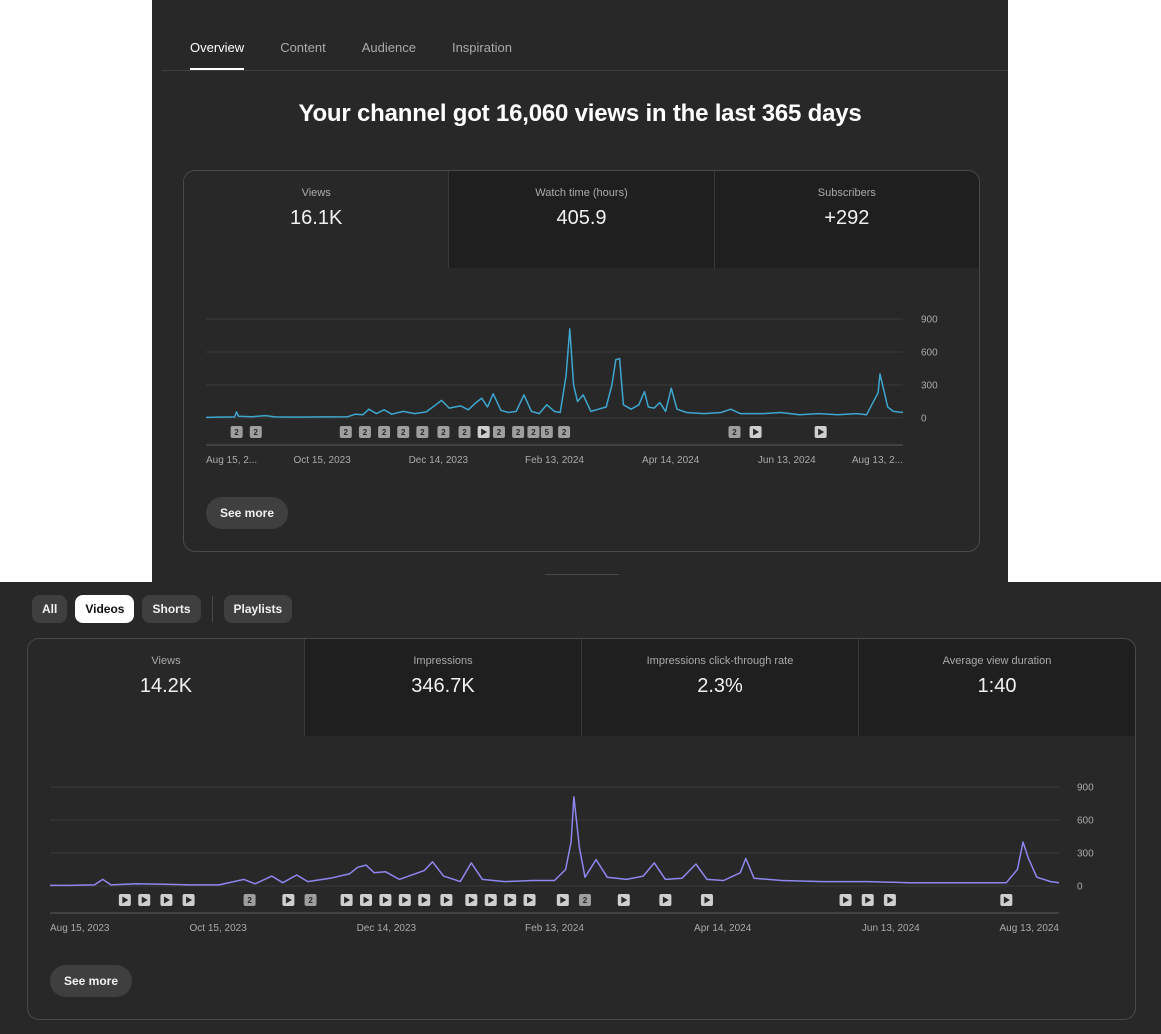 Image resolution: width=1161 pixels, height=1034 pixels. I want to click on chip-playlists: Playlists, so click(258, 609).